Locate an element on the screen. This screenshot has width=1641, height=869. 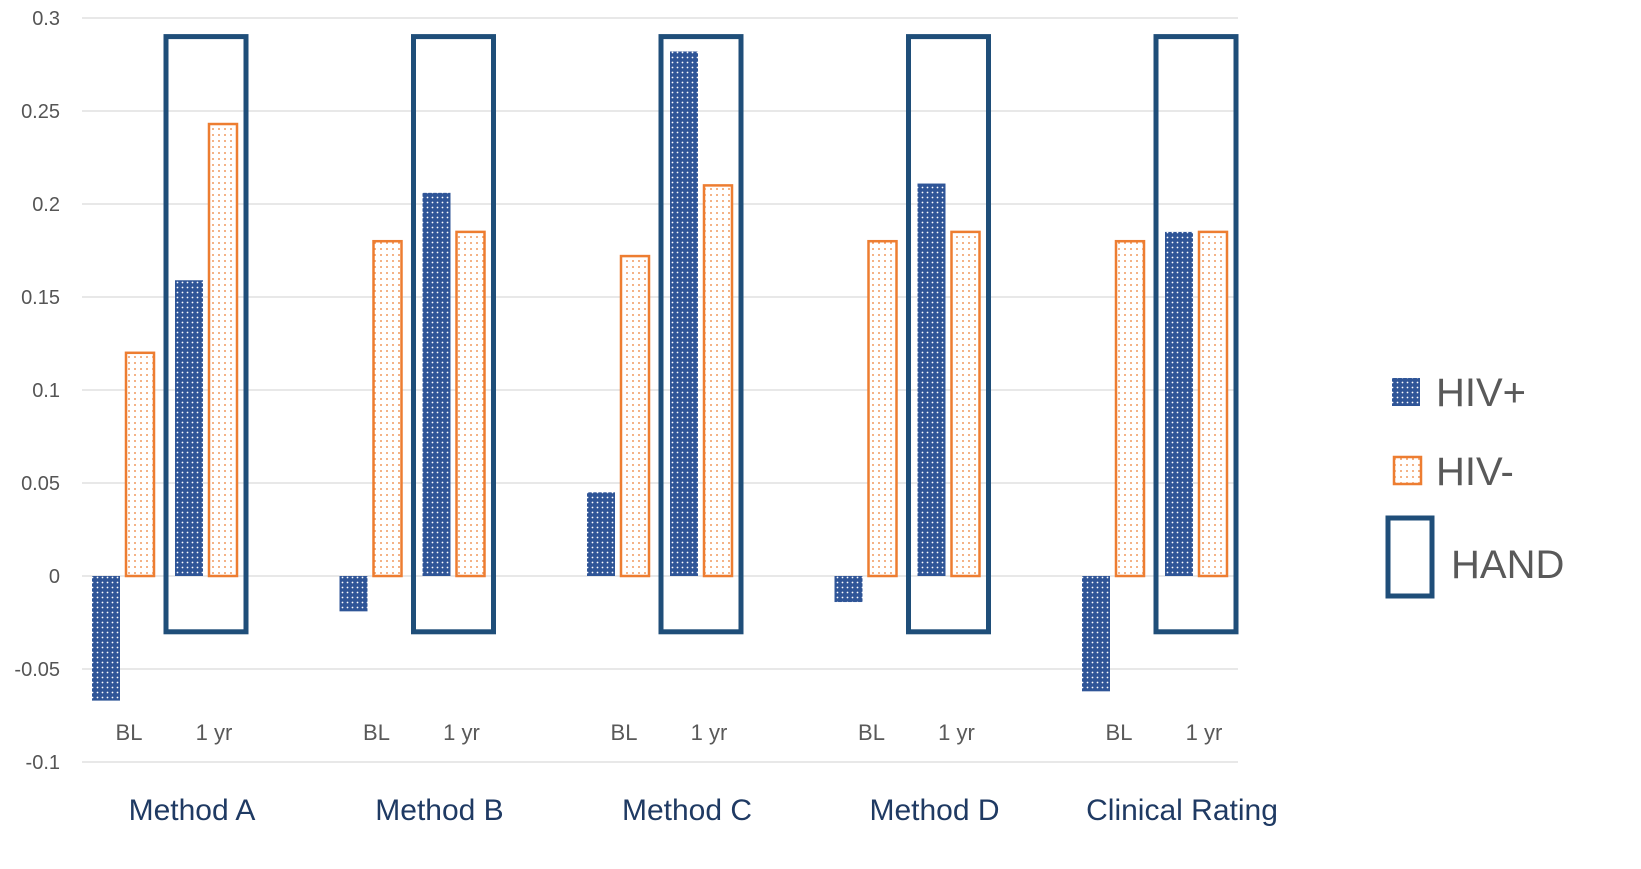
y-tick-label: 0.3 is located at coordinates (46, 19).